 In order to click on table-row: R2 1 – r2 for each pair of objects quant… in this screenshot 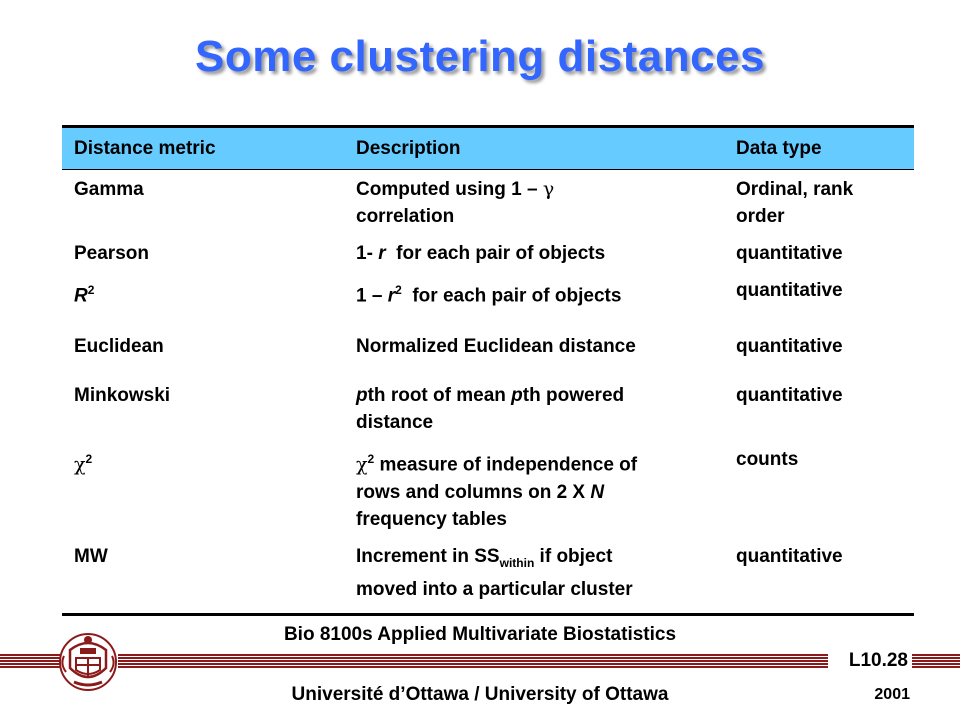, I will do `click(488, 292)`.